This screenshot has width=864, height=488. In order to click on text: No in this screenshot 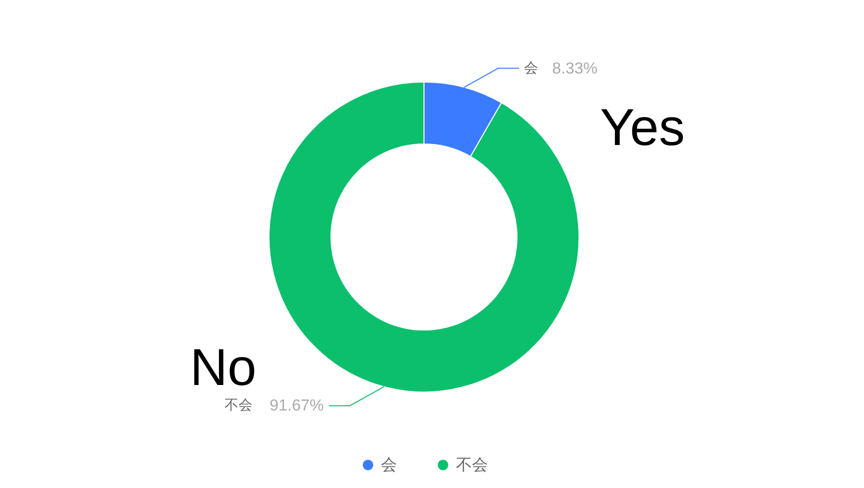, I will do `click(223, 368)`.